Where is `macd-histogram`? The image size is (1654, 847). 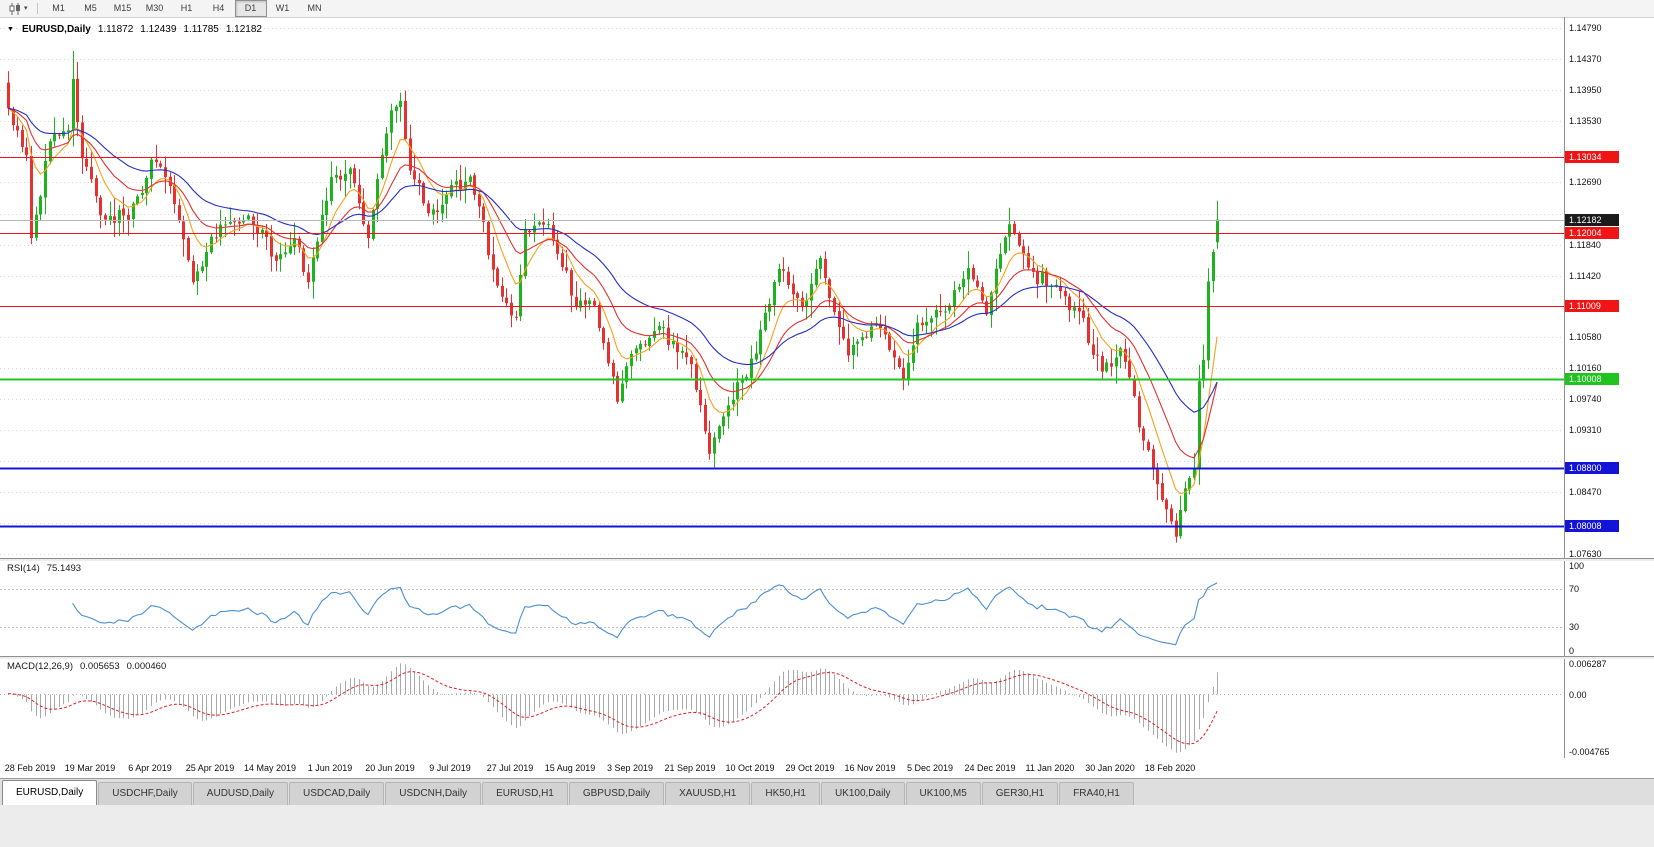 macd-histogram is located at coordinates (613, 708).